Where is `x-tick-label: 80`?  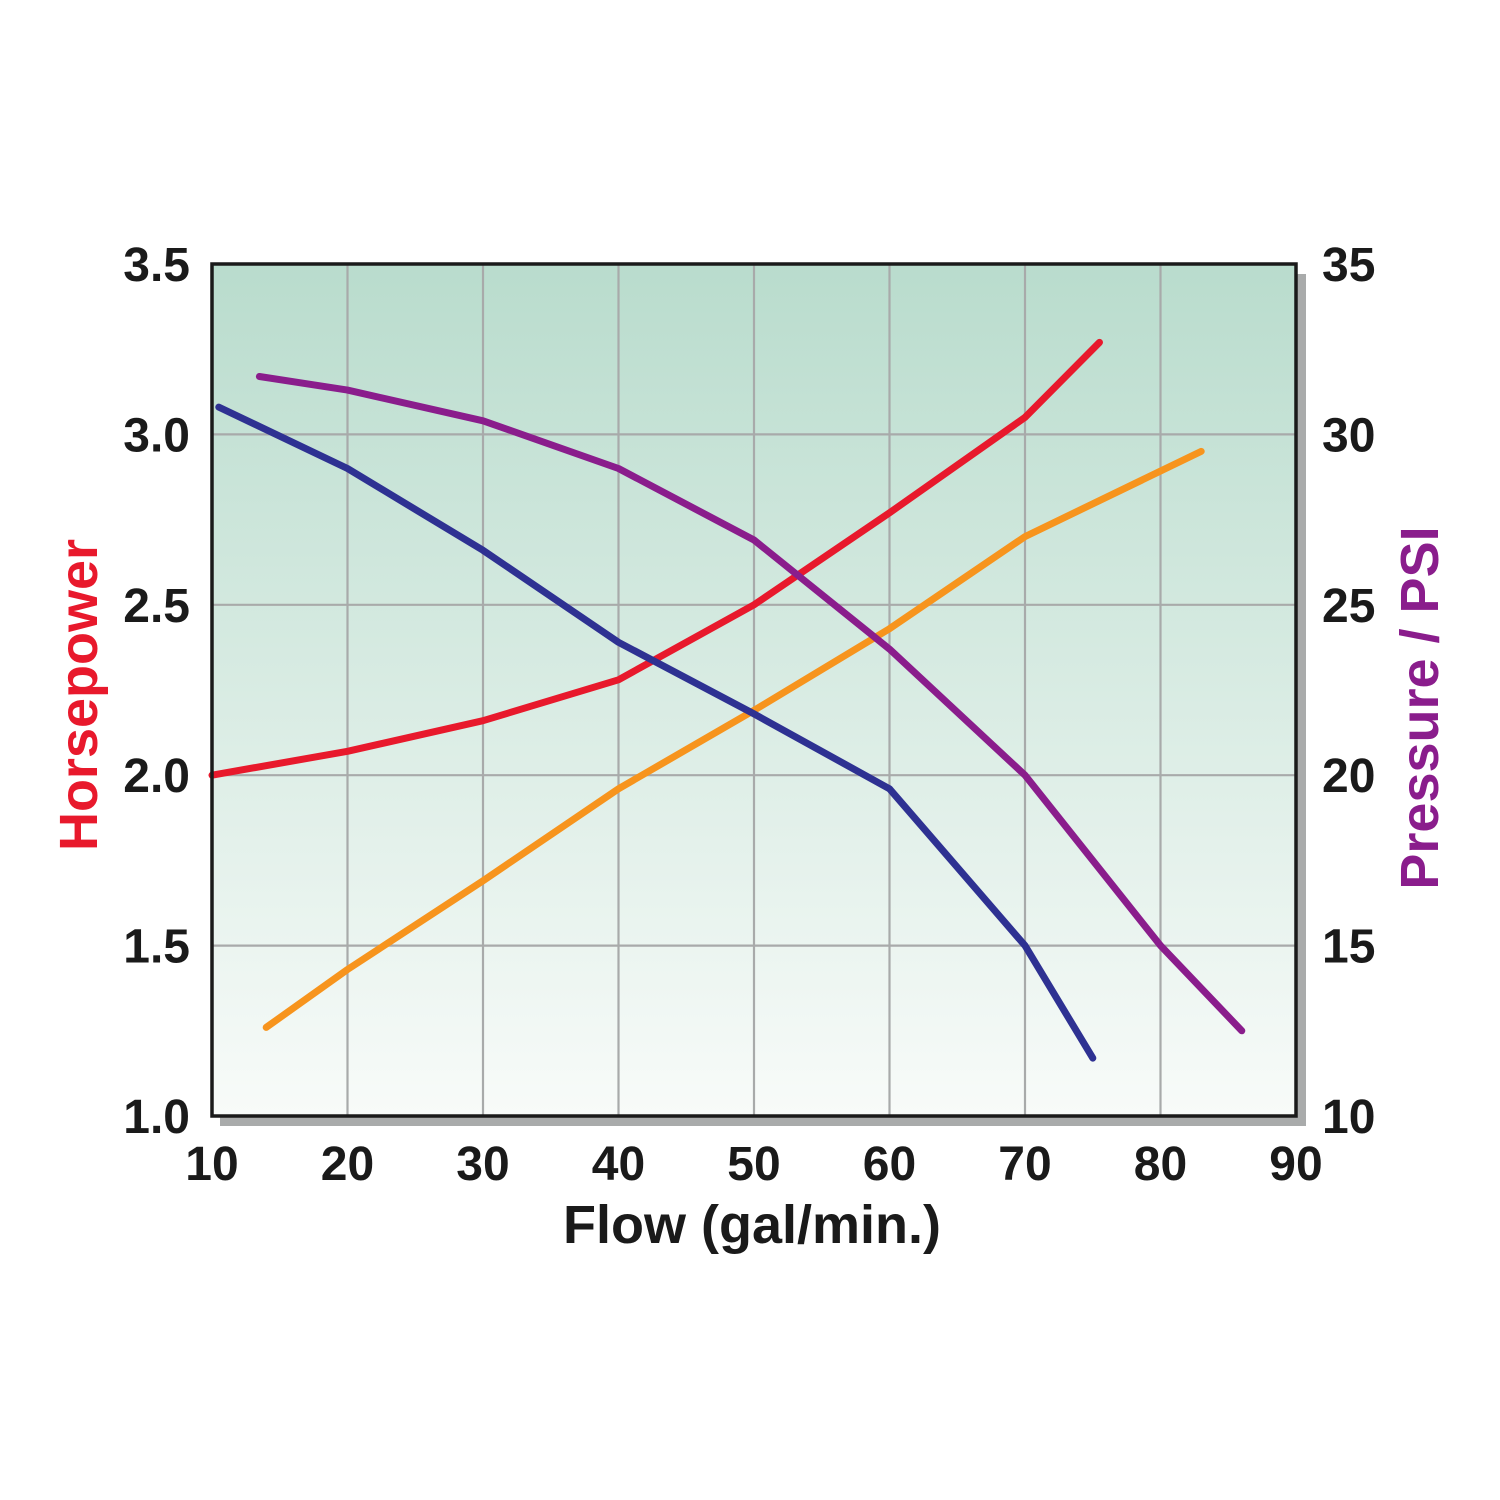 x-tick-label: 80 is located at coordinates (1160, 1164).